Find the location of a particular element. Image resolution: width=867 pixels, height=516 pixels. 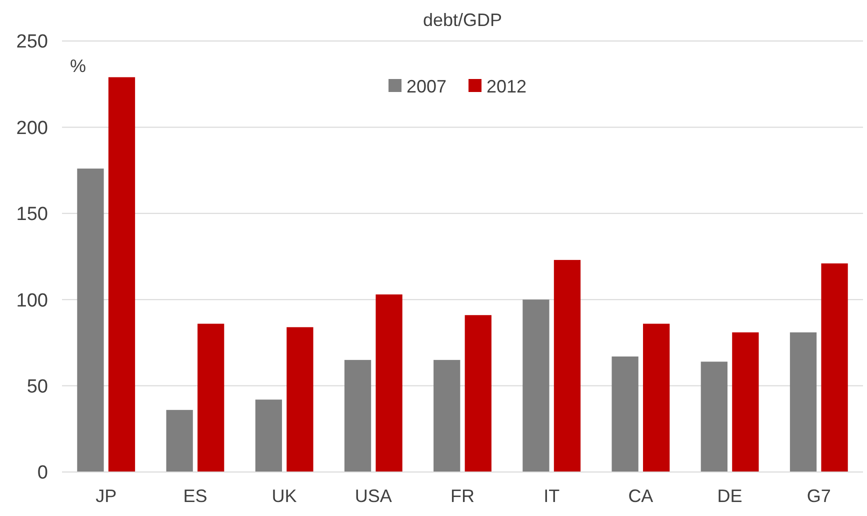

y-tick-label: 100 is located at coordinates (32, 301).